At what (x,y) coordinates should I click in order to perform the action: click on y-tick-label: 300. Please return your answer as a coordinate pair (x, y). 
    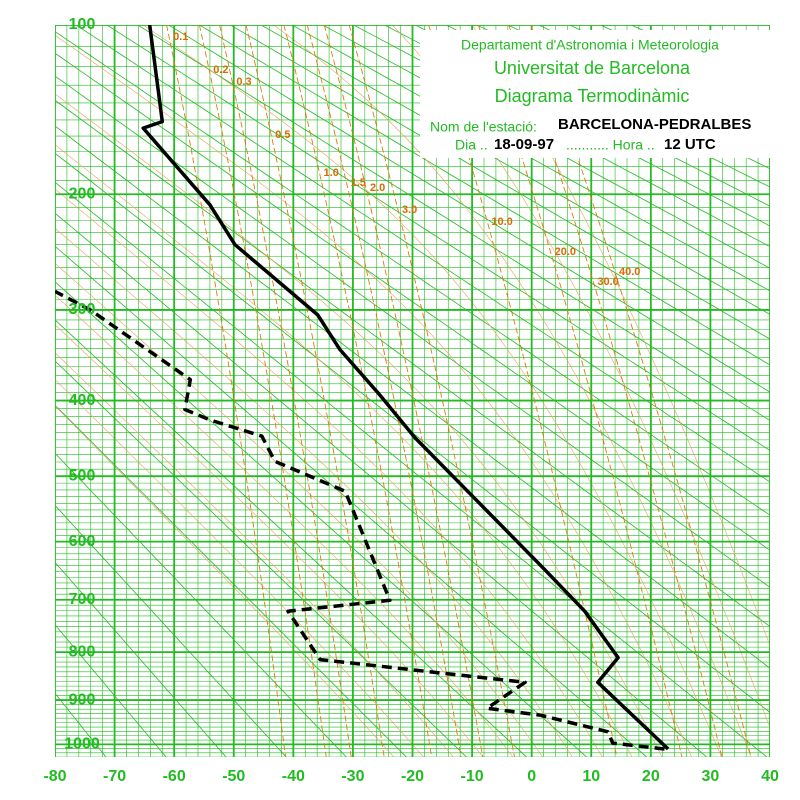
    Looking at the image, I should click on (82, 309).